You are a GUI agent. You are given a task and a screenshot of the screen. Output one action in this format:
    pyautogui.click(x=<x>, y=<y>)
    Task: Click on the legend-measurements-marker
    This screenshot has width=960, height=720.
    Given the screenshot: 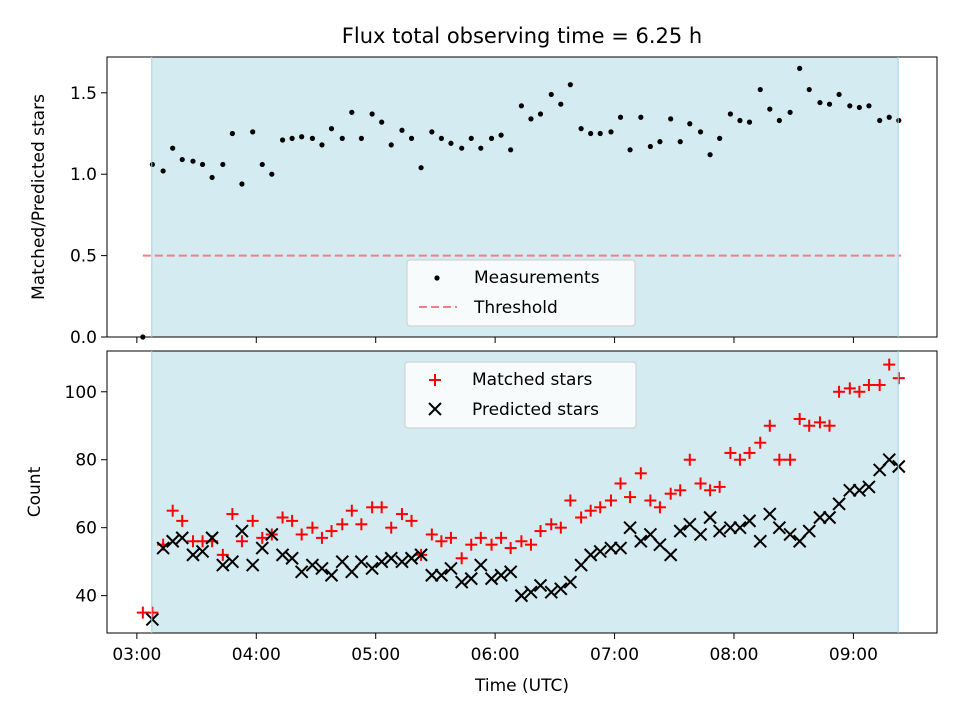 What is the action you would take?
    pyautogui.click(x=437, y=278)
    